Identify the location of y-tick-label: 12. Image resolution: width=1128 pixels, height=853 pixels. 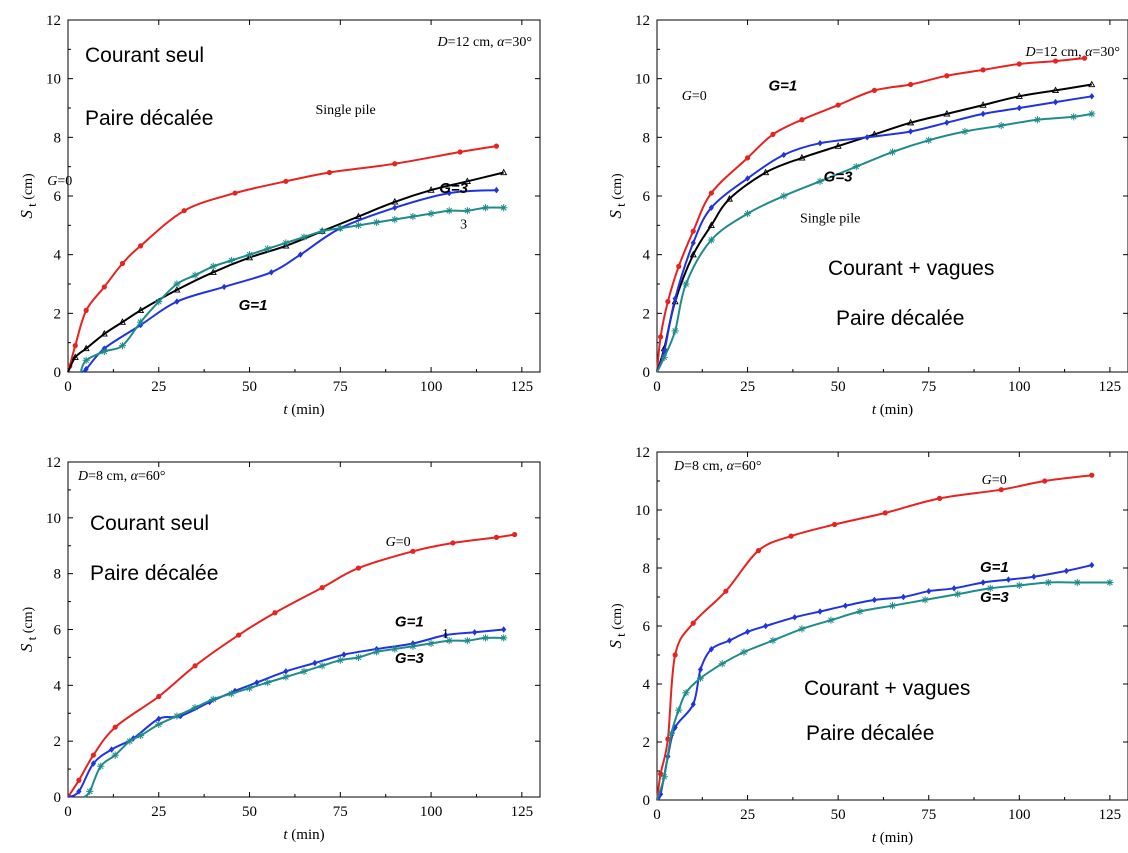
(53, 463).